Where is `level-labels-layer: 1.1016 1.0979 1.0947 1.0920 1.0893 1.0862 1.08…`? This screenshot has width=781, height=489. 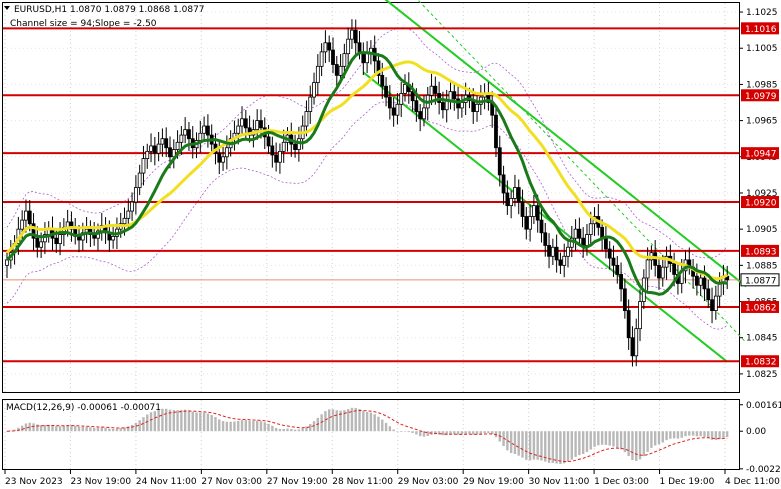 level-labels-layer: 1.1016 1.0979 1.0947 1.0920 1.0893 1.0862 1.08… is located at coordinates (760, 195).